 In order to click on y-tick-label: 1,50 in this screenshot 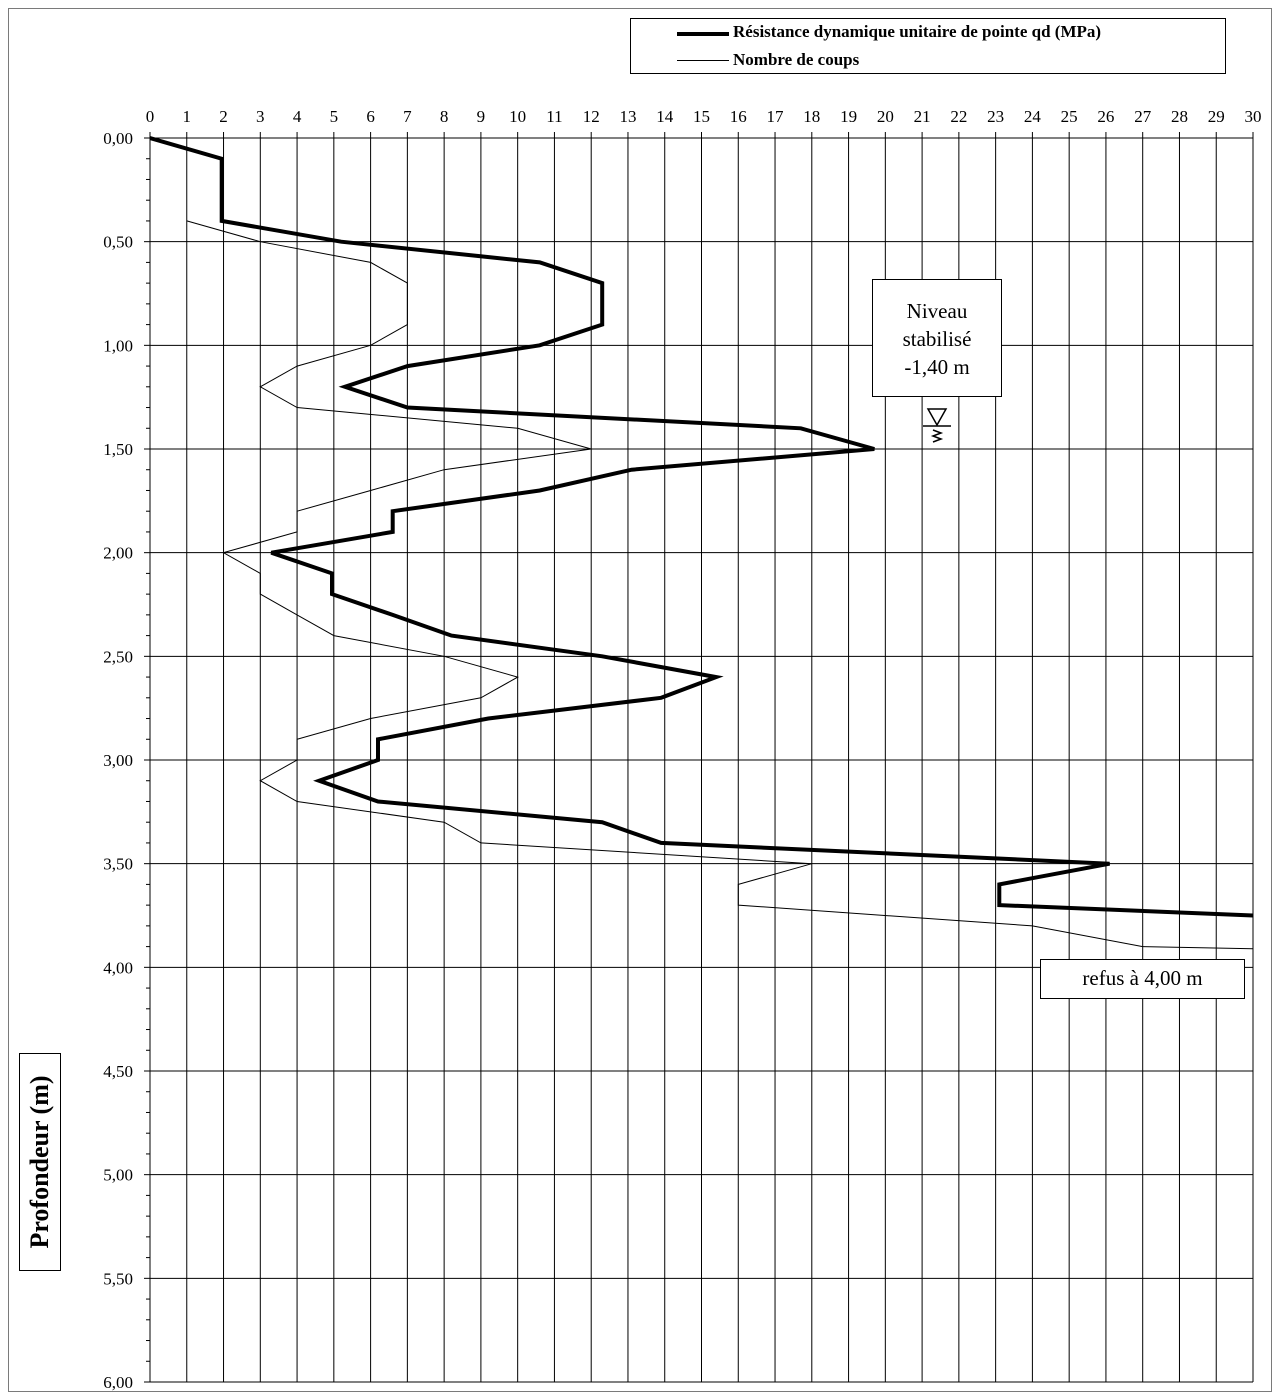, I will do `click(118, 449)`.